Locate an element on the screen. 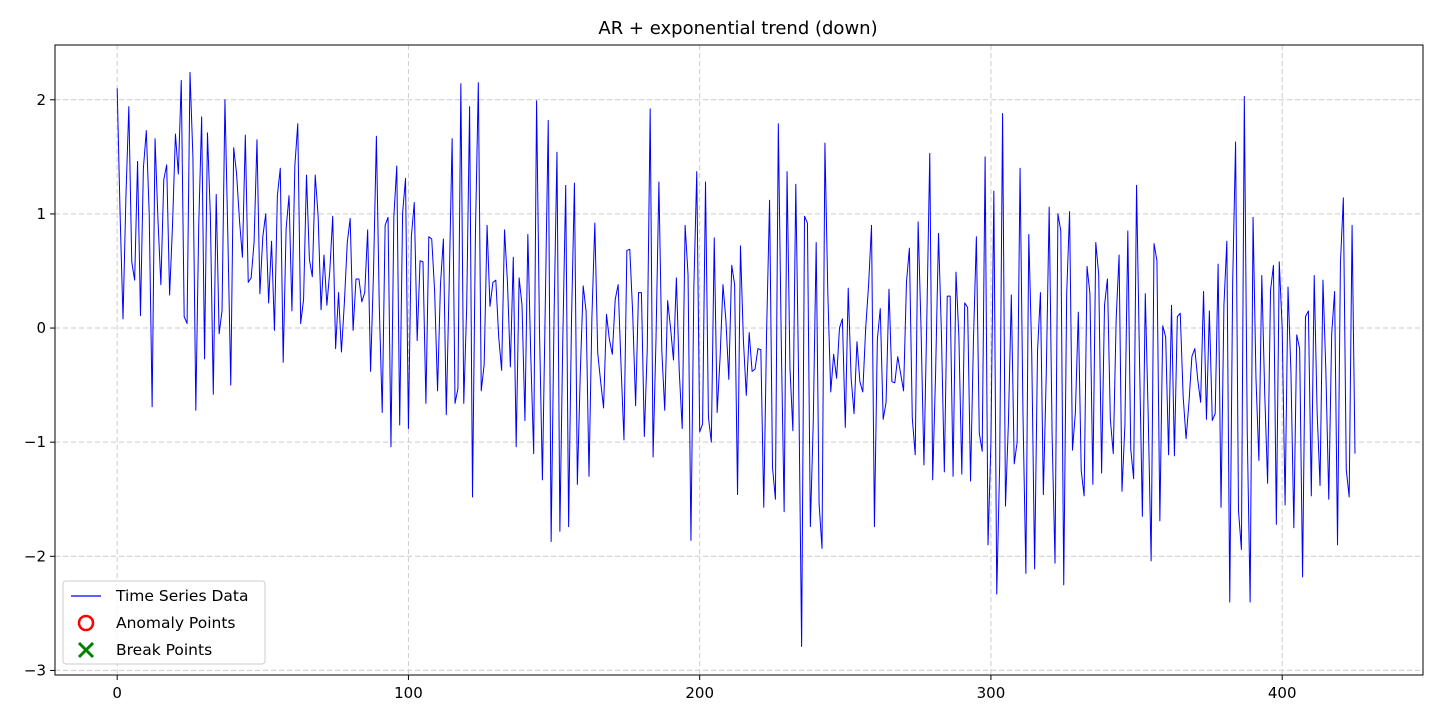 This screenshot has height=720, width=1440. x-tick-label: 0 is located at coordinates (117, 693).